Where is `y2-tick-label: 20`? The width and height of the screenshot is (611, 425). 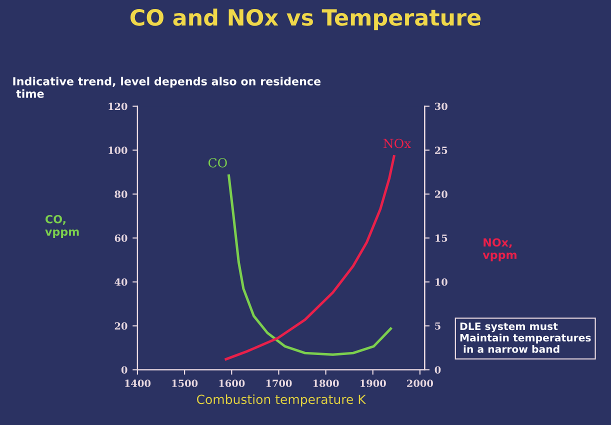 y2-tick-label: 20 is located at coordinates (441, 194).